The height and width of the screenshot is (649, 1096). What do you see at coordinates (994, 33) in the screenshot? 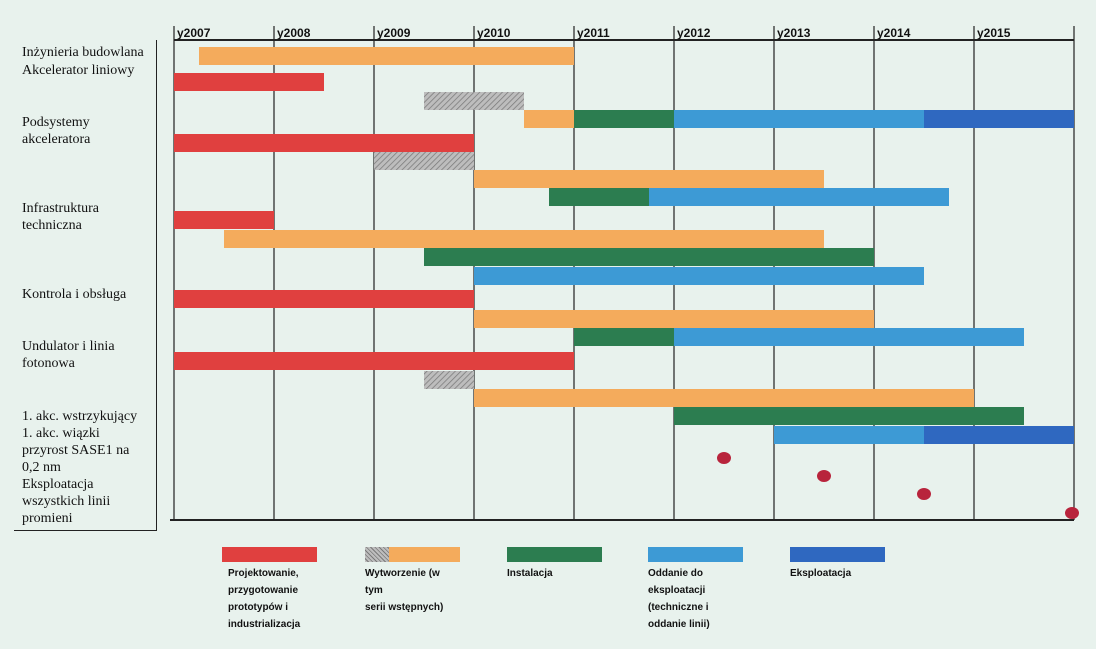
I see `year-tick-label: y2015` at bounding box center [994, 33].